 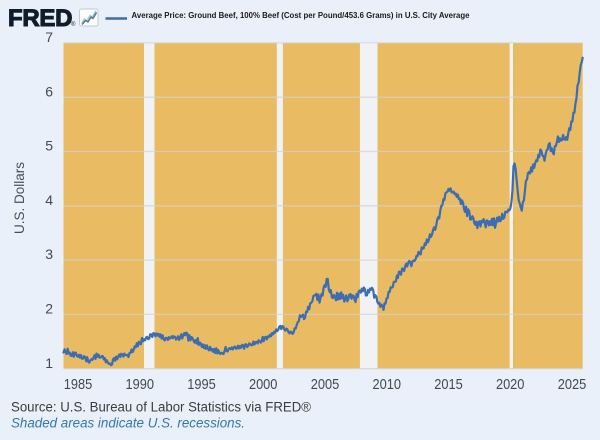 What do you see at coordinates (49, 91) in the screenshot?
I see `svg-text: 6` at bounding box center [49, 91].